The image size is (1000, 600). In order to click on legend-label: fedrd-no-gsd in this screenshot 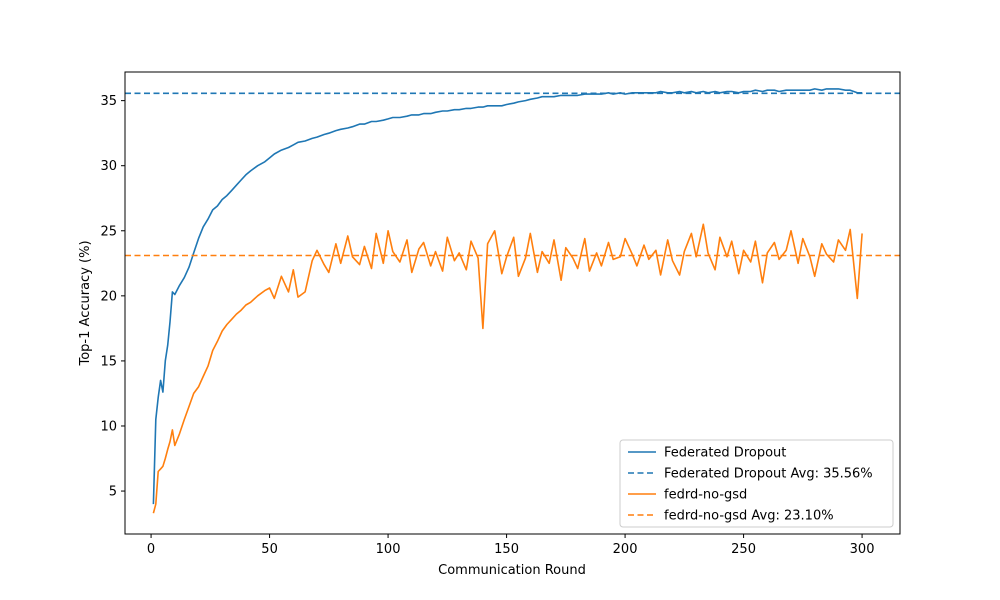, I will do `click(705, 495)`.